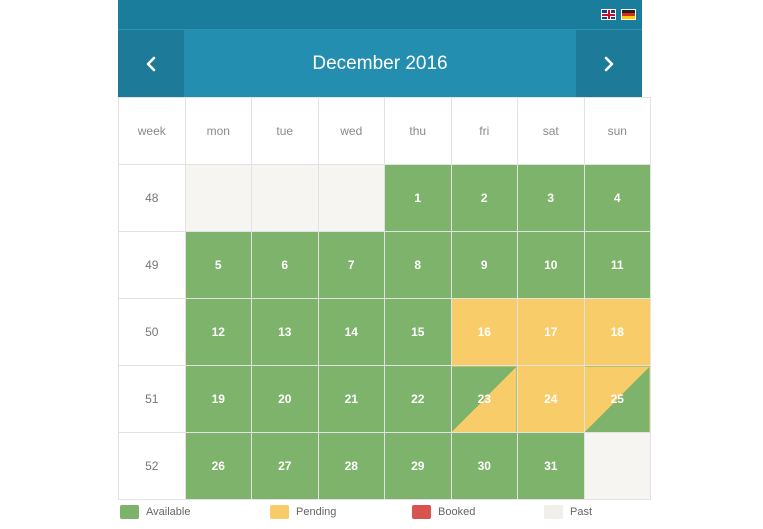  What do you see at coordinates (285, 265) in the screenshot?
I see `day-cell: 6` at bounding box center [285, 265].